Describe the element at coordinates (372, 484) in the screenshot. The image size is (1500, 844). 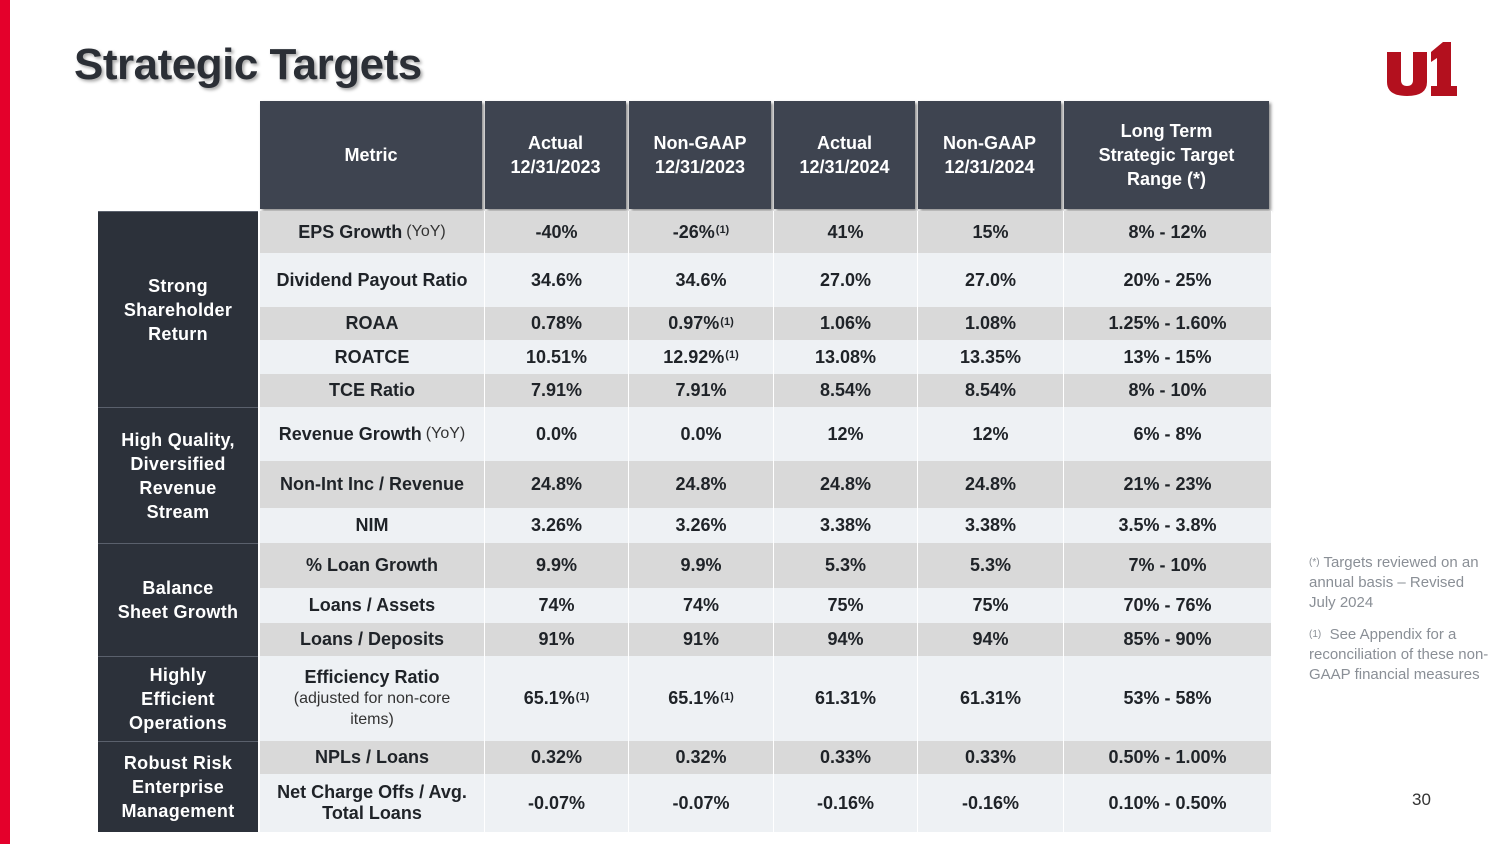
I see `metric-cell: Non-Int Inc / Revenue` at that location.